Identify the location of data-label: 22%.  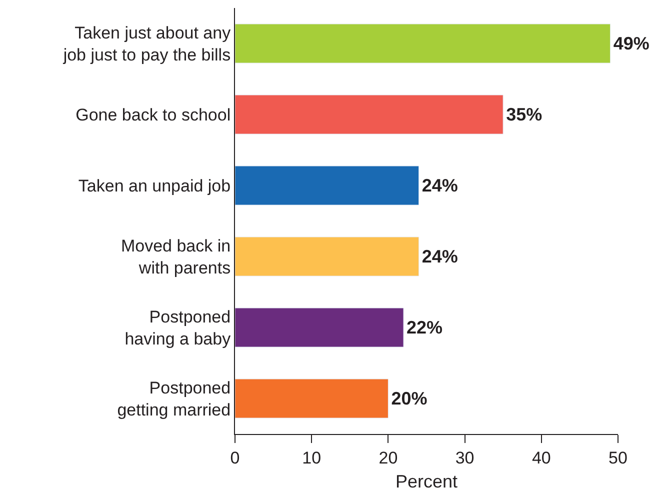
(424, 328).